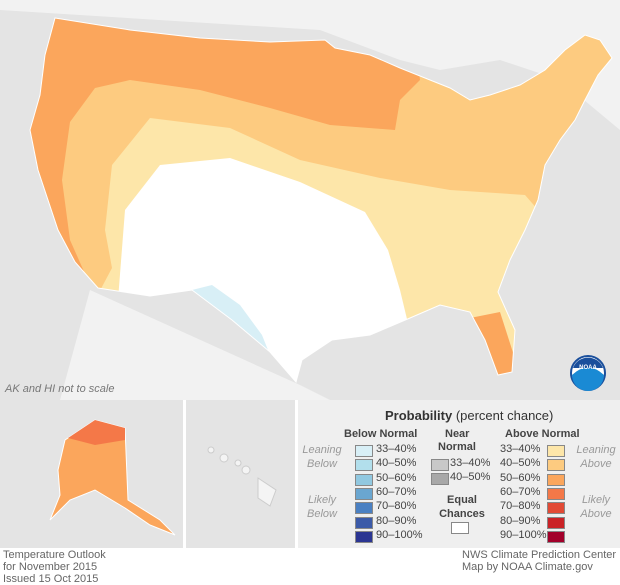  What do you see at coordinates (497, 347) in the screenshot?
I see `region-above-50-60-florida` at bounding box center [497, 347].